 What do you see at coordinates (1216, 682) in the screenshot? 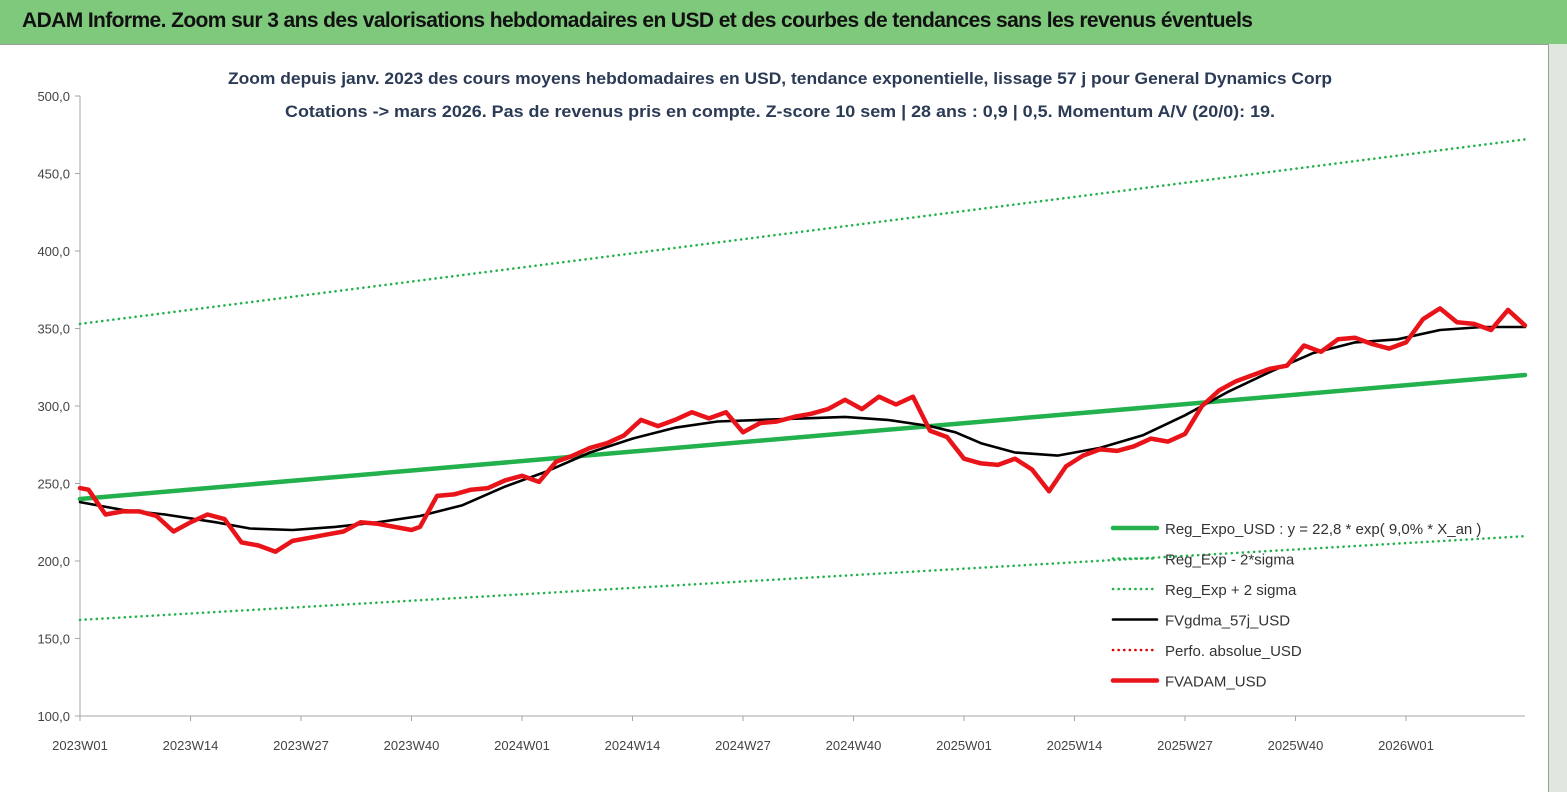
I see `legend-label: FVADAM_USD` at bounding box center [1216, 682].